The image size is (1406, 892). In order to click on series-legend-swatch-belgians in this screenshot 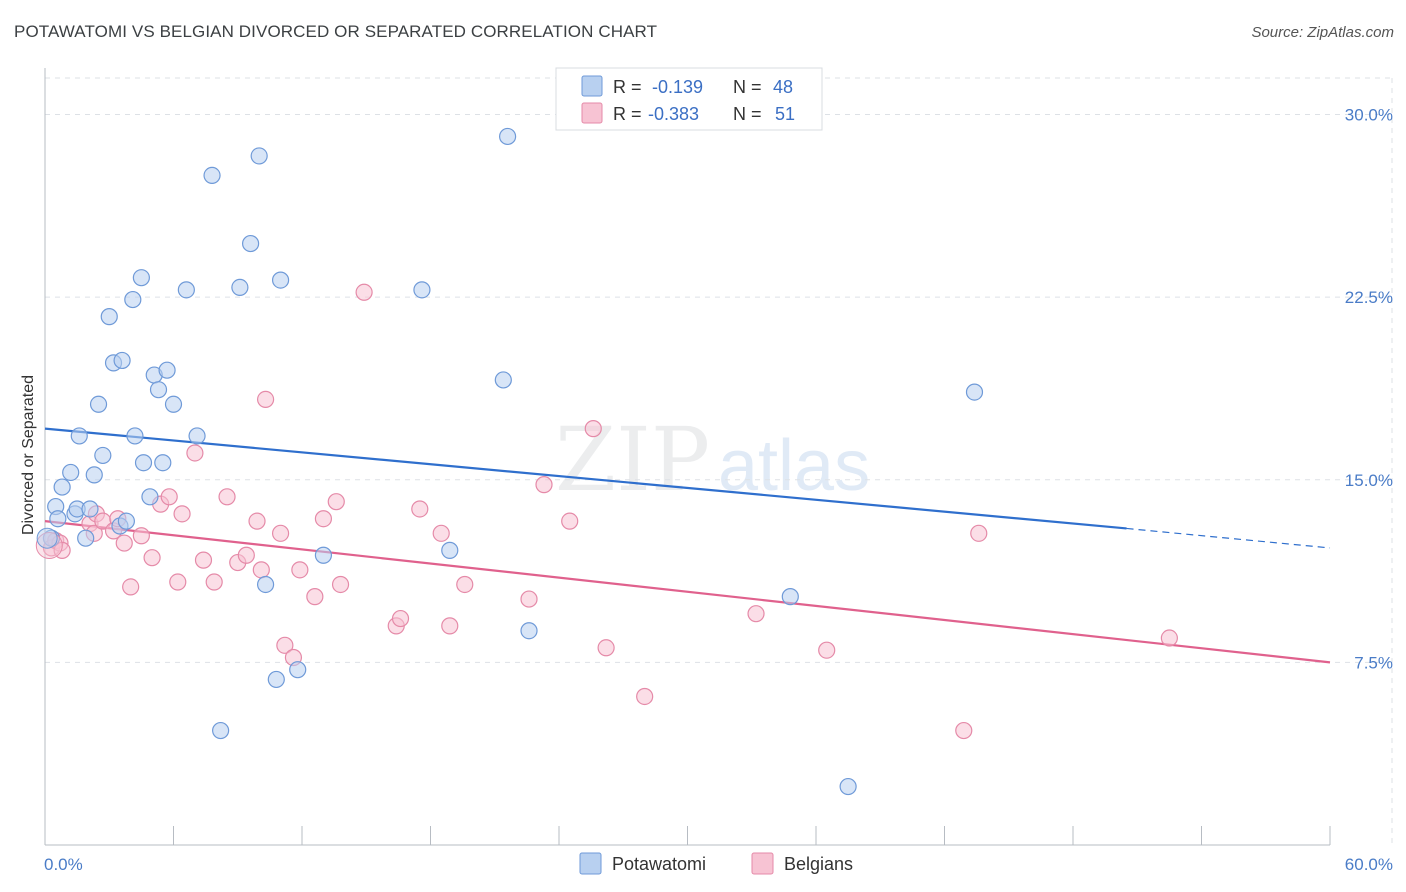, I will do `click(762, 863)`.